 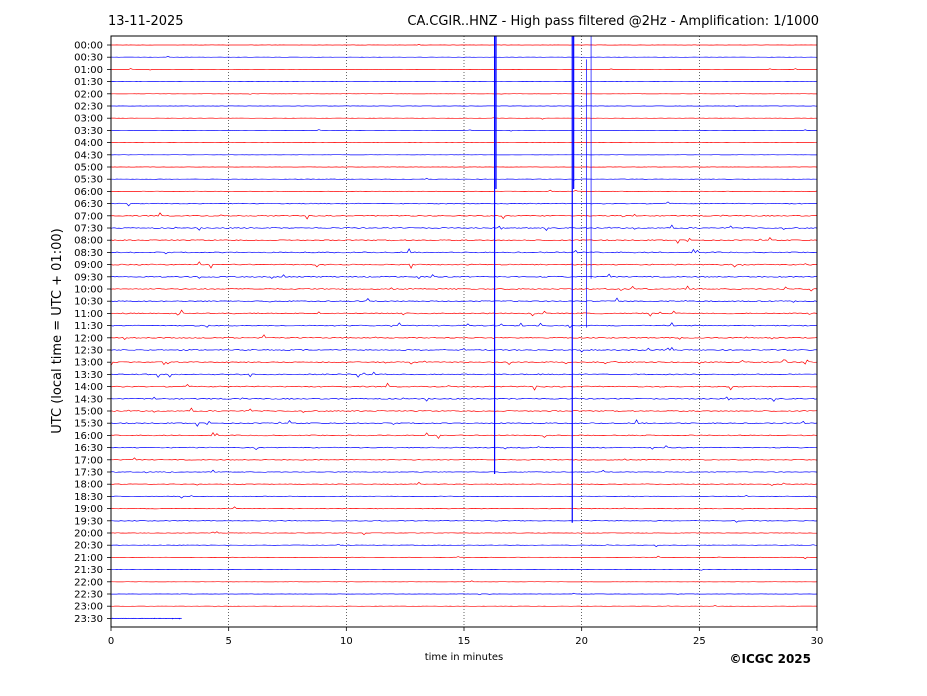 What do you see at coordinates (88, 473) in the screenshot?
I see `y-tick-label: 17:30` at bounding box center [88, 473].